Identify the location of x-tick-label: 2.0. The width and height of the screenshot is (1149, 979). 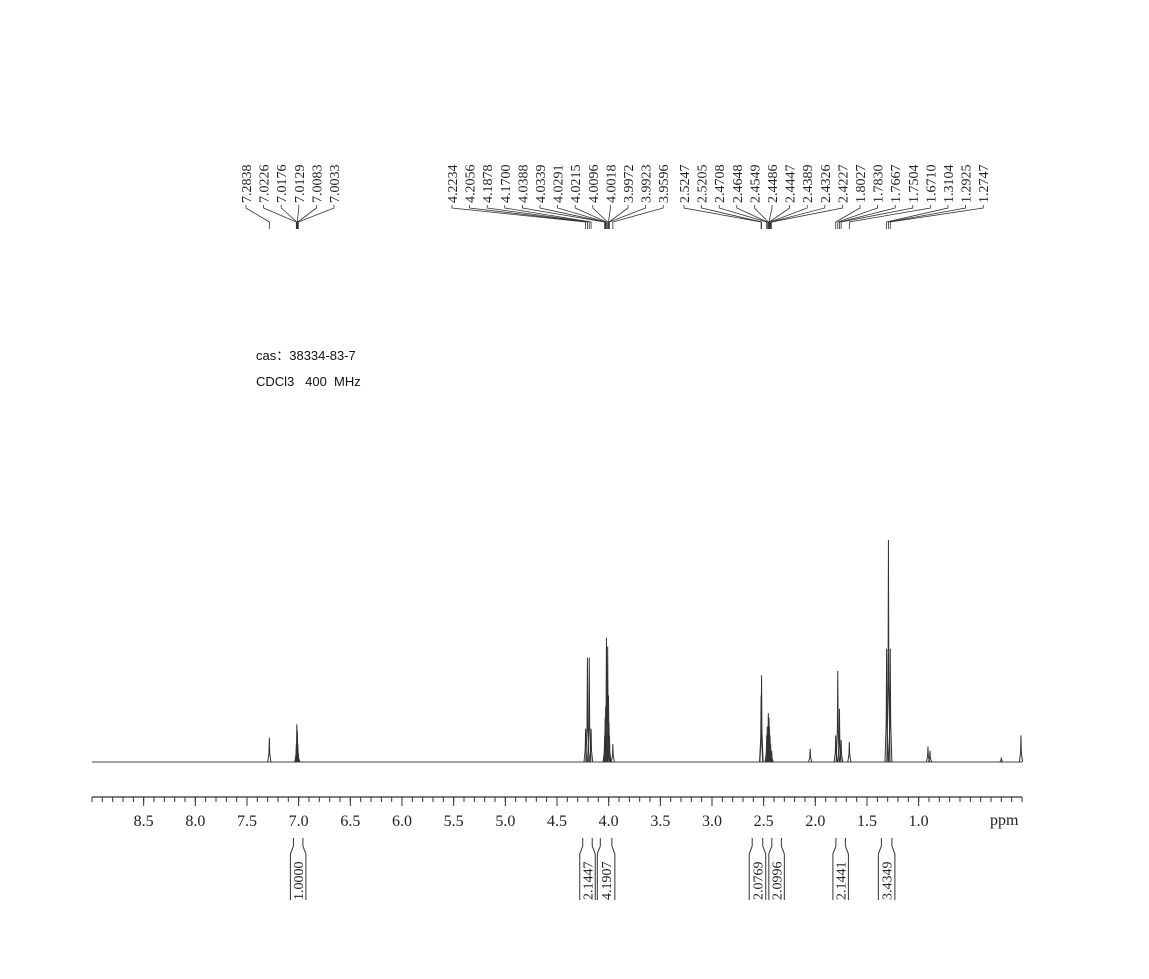
(815, 821).